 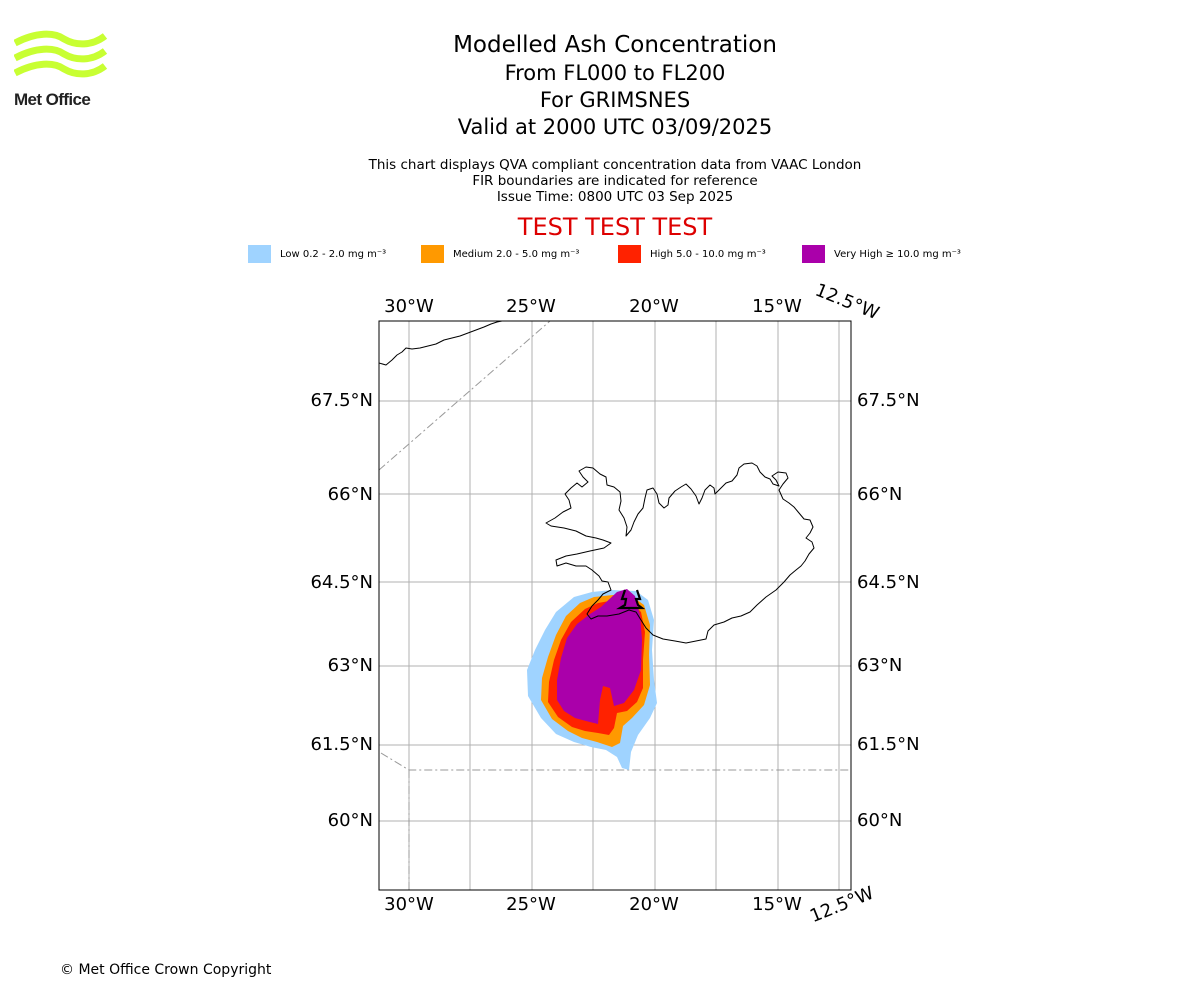 I want to click on lon-label-top-25w: 25°W, so click(x=531, y=306).